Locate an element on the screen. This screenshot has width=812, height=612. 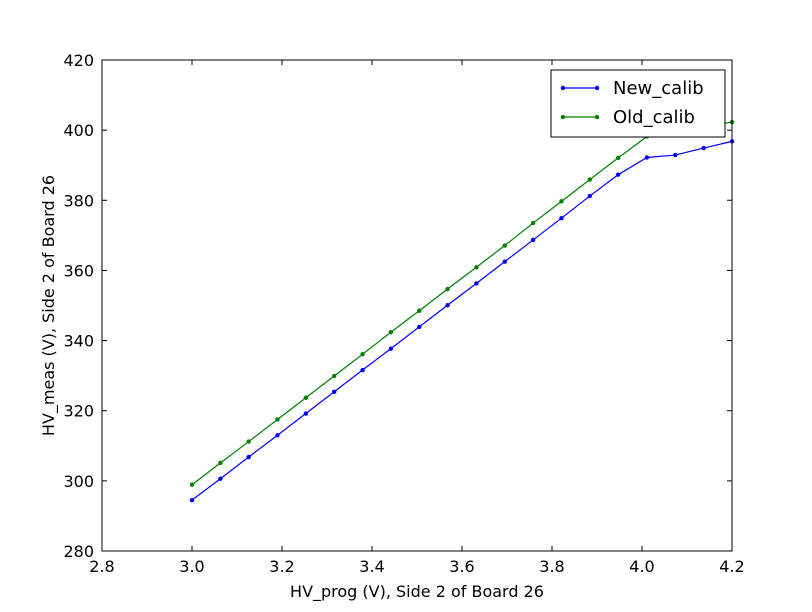
legend: New_calib Old_calib is located at coordinates (638, 103).